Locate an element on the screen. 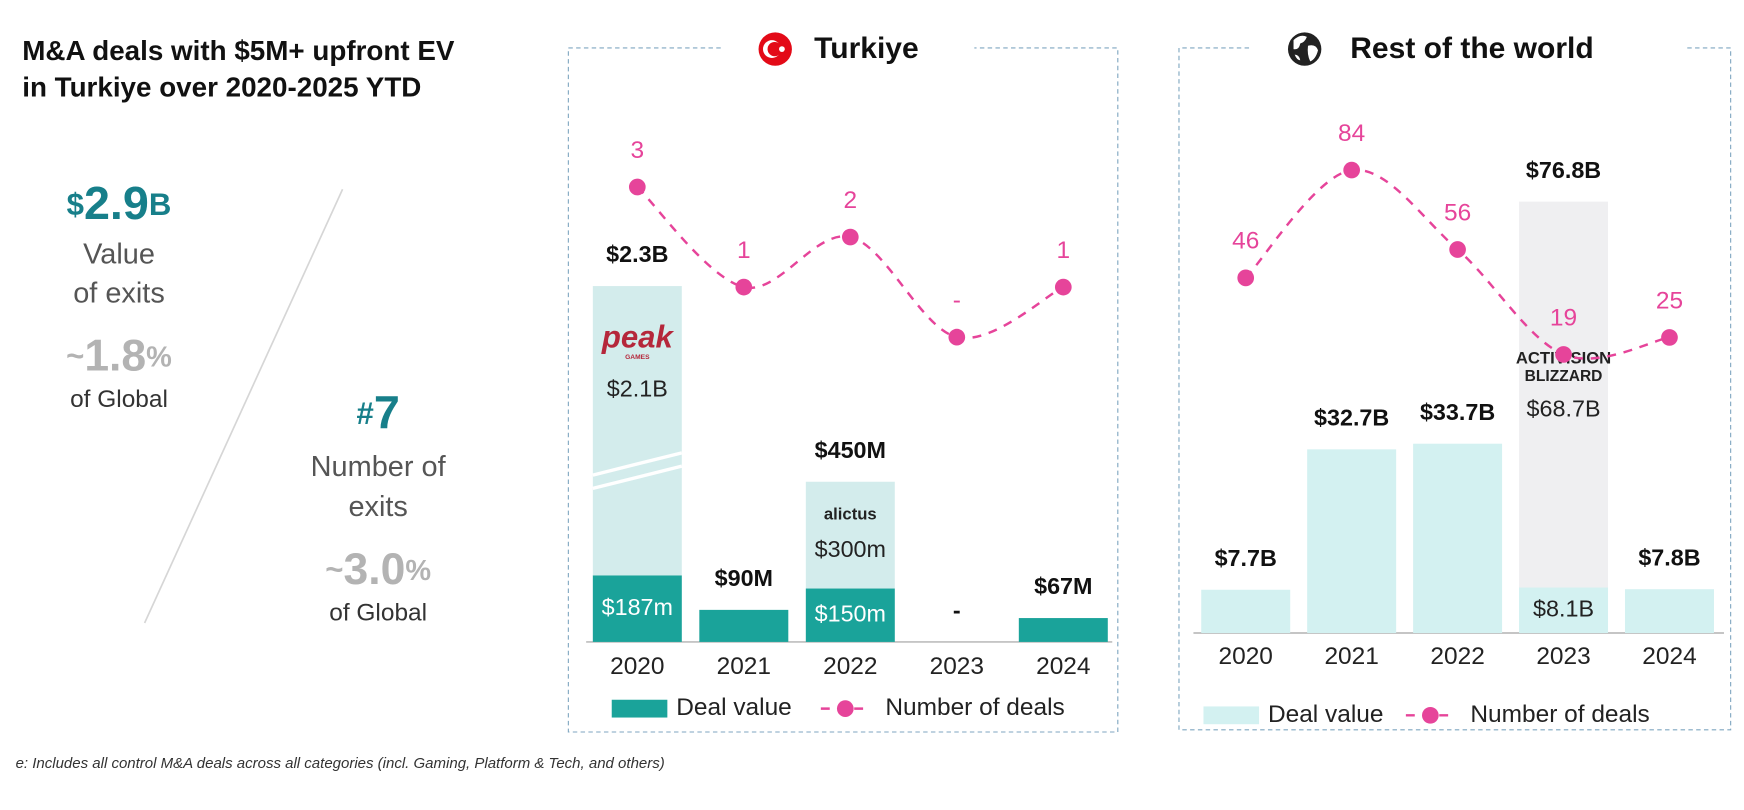 This screenshot has height=810, width=1744. share-number: 3.0 is located at coordinates (374, 569).